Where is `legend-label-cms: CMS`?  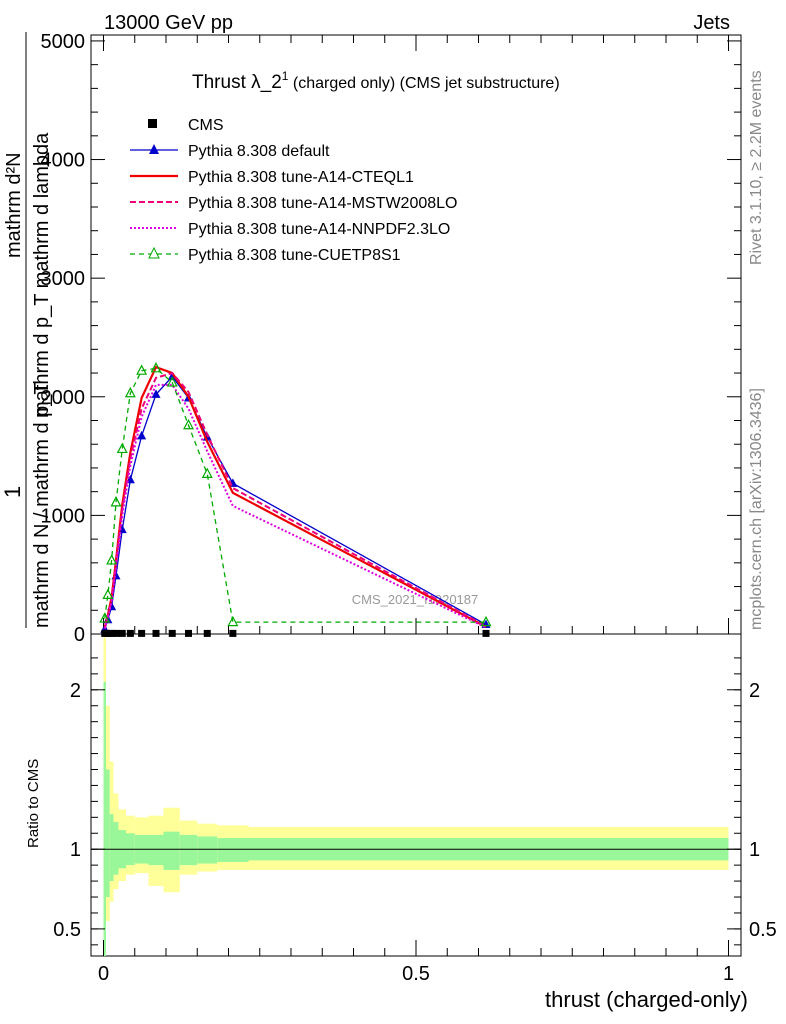
legend-label-cms: CMS is located at coordinates (206, 125).